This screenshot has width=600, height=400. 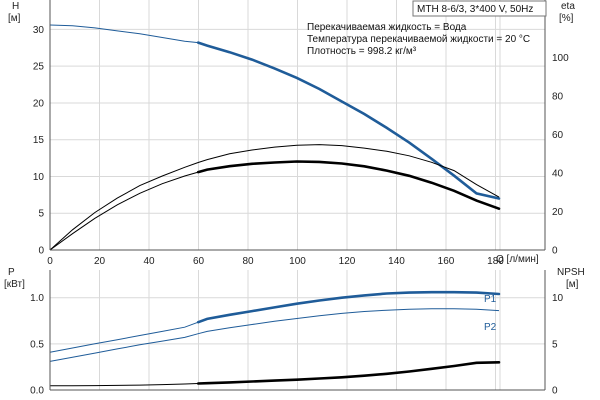 What do you see at coordinates (37, 344) in the screenshot?
I see `left-y-tick-label: 0.5` at bounding box center [37, 344].